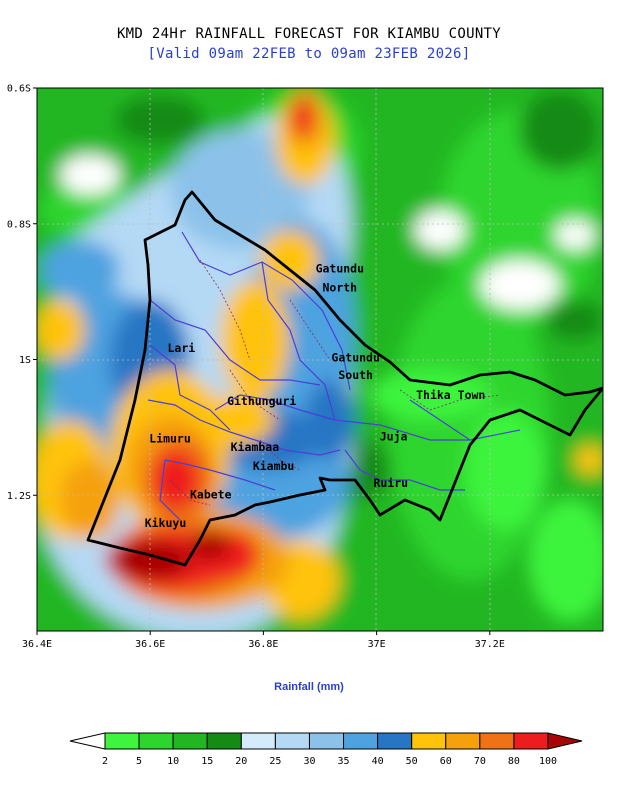 The width and height of the screenshot is (618, 800). I want to click on y-tick-label: 0.6S, so click(19, 89).